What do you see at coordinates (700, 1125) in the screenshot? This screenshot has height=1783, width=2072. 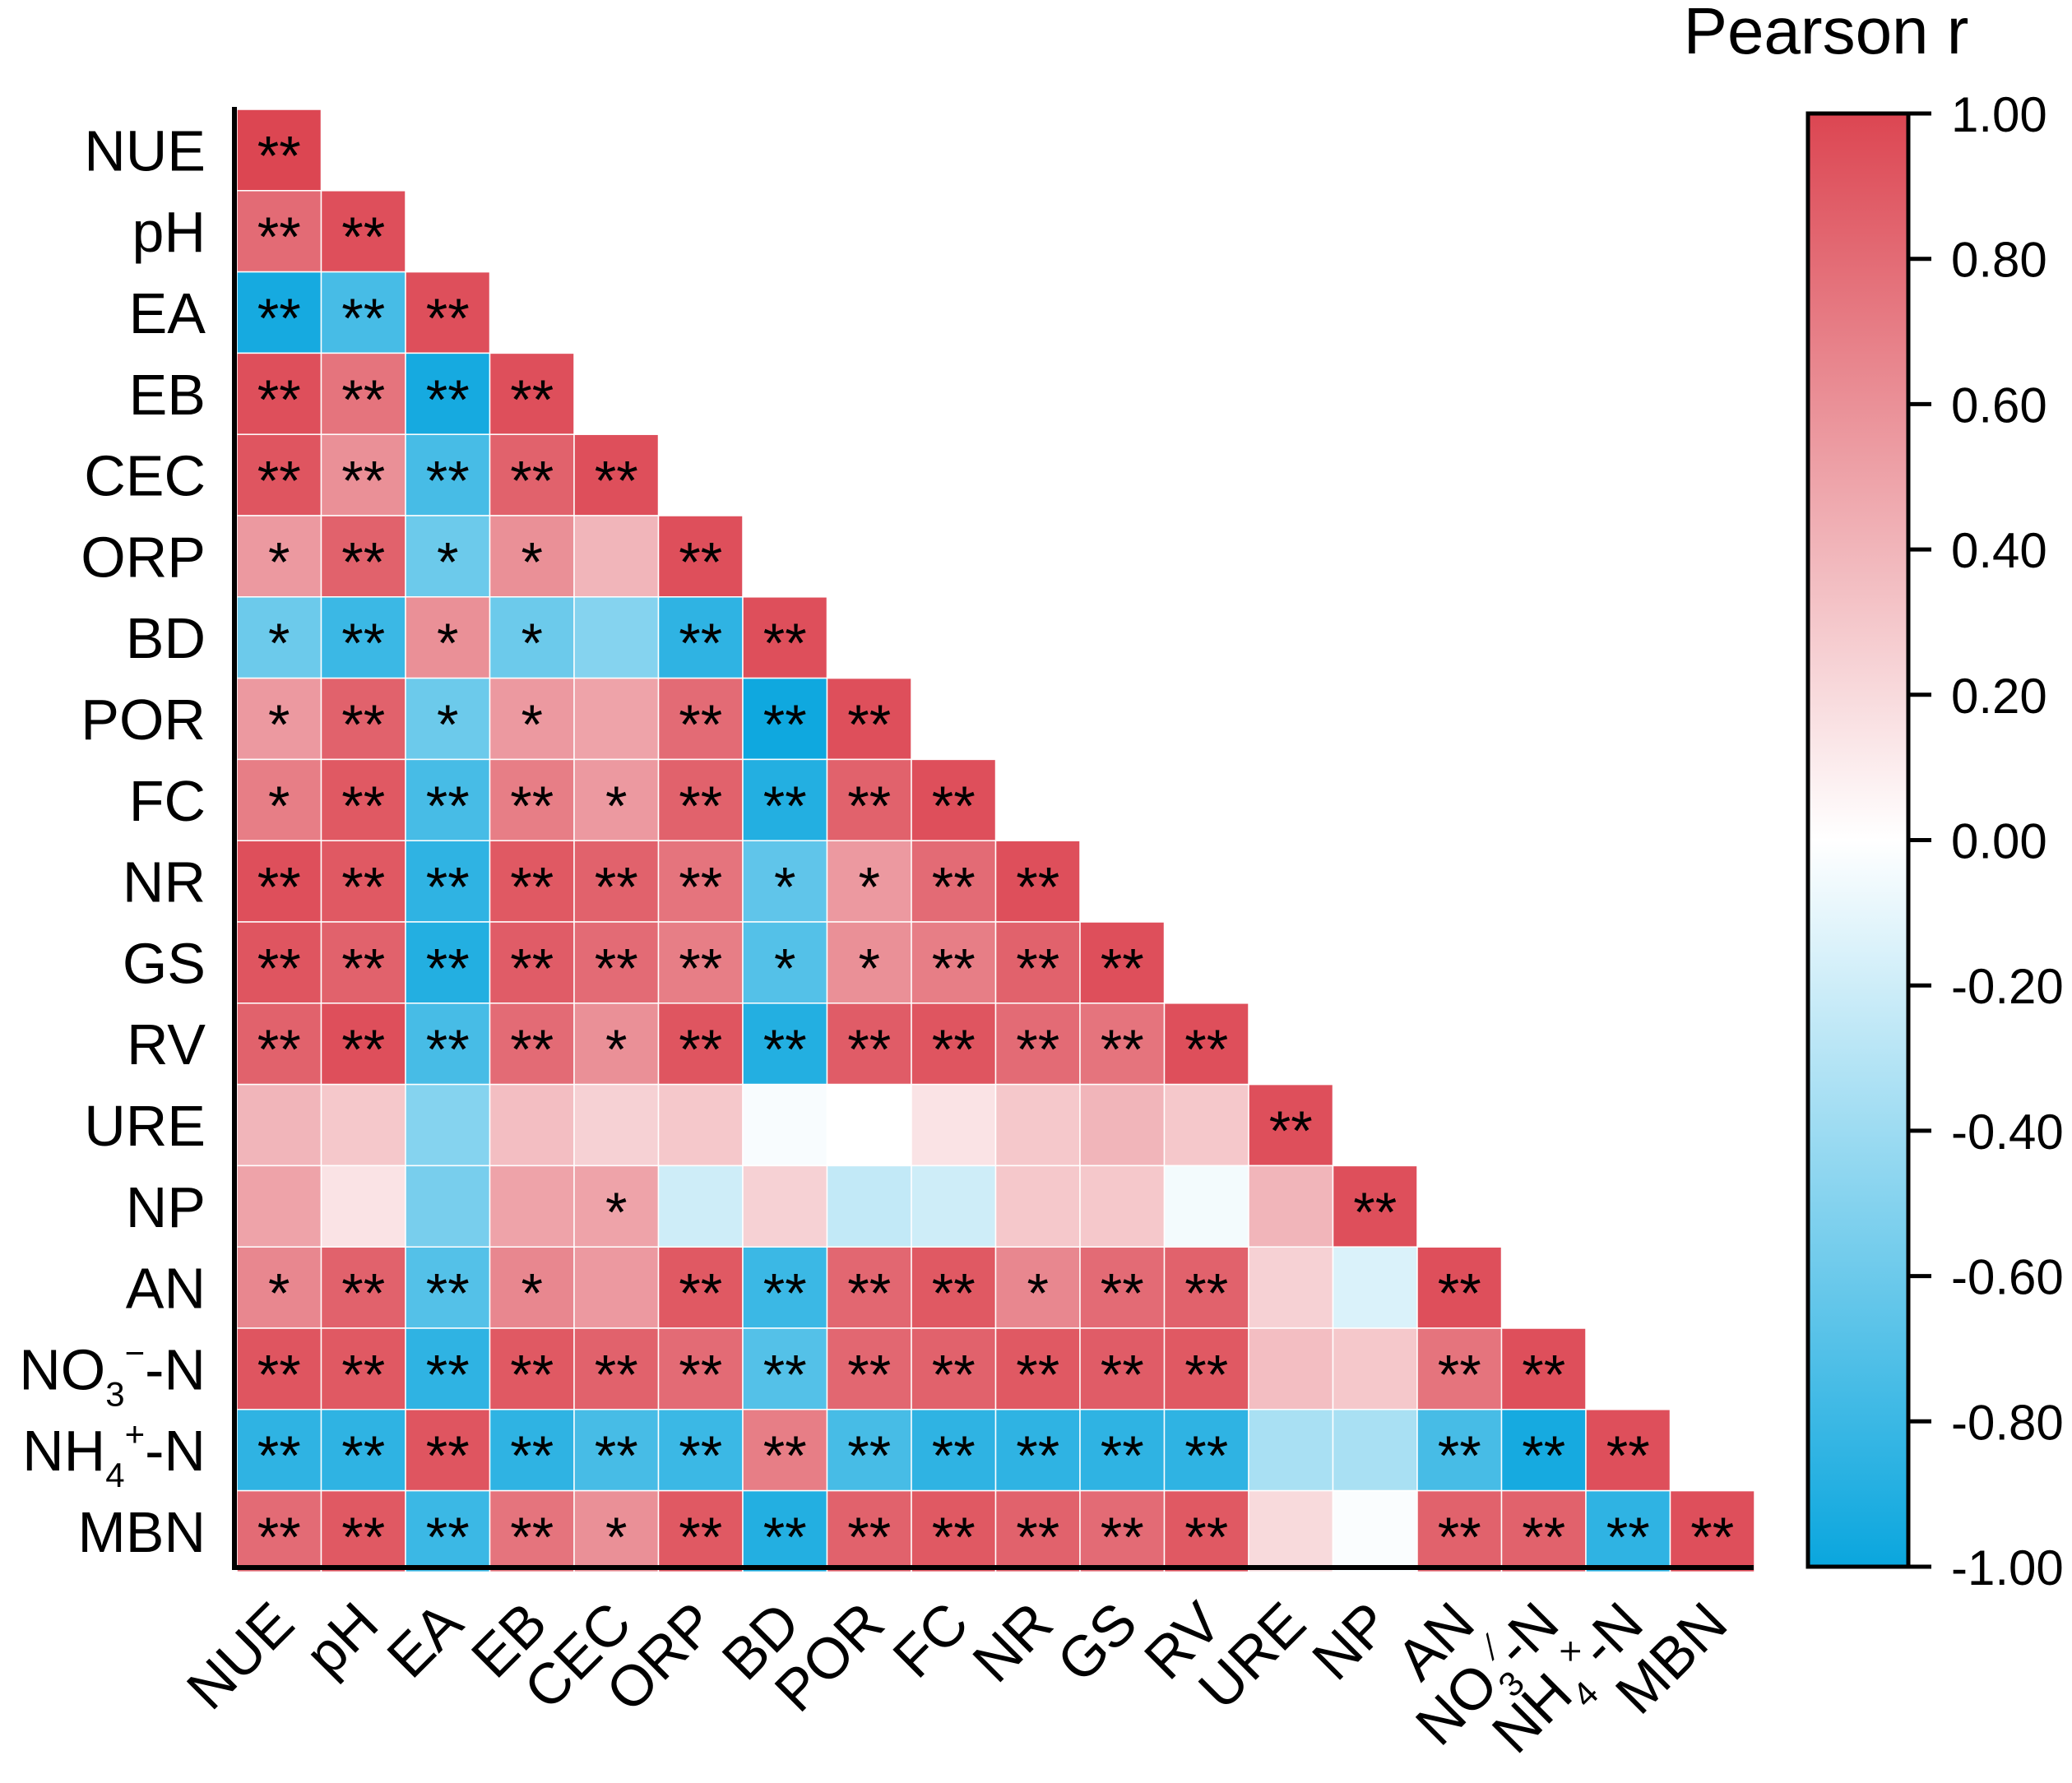 I see `cell-ure-orp` at bounding box center [700, 1125].